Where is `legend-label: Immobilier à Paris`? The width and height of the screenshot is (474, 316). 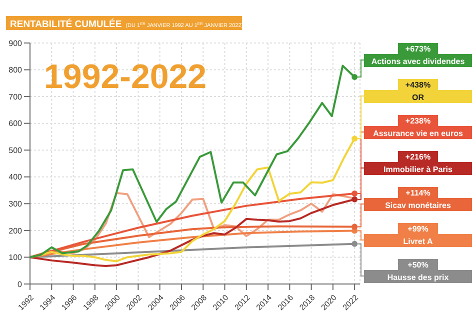 legend-label: Immobilier à Paris is located at coordinates (419, 169).